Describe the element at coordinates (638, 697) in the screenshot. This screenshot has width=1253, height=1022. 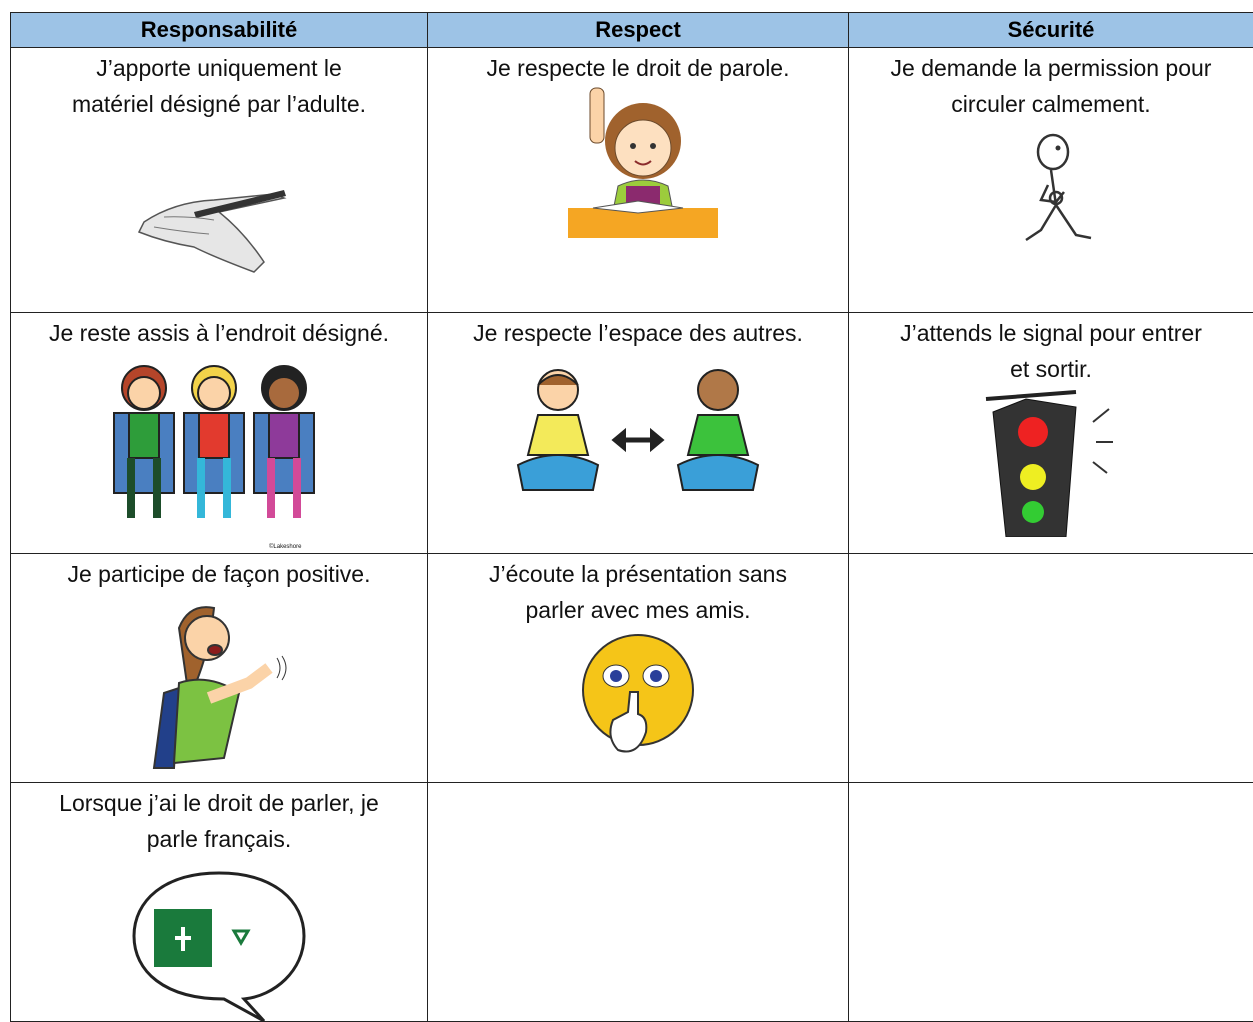
I see `shush-face-illustration` at that location.